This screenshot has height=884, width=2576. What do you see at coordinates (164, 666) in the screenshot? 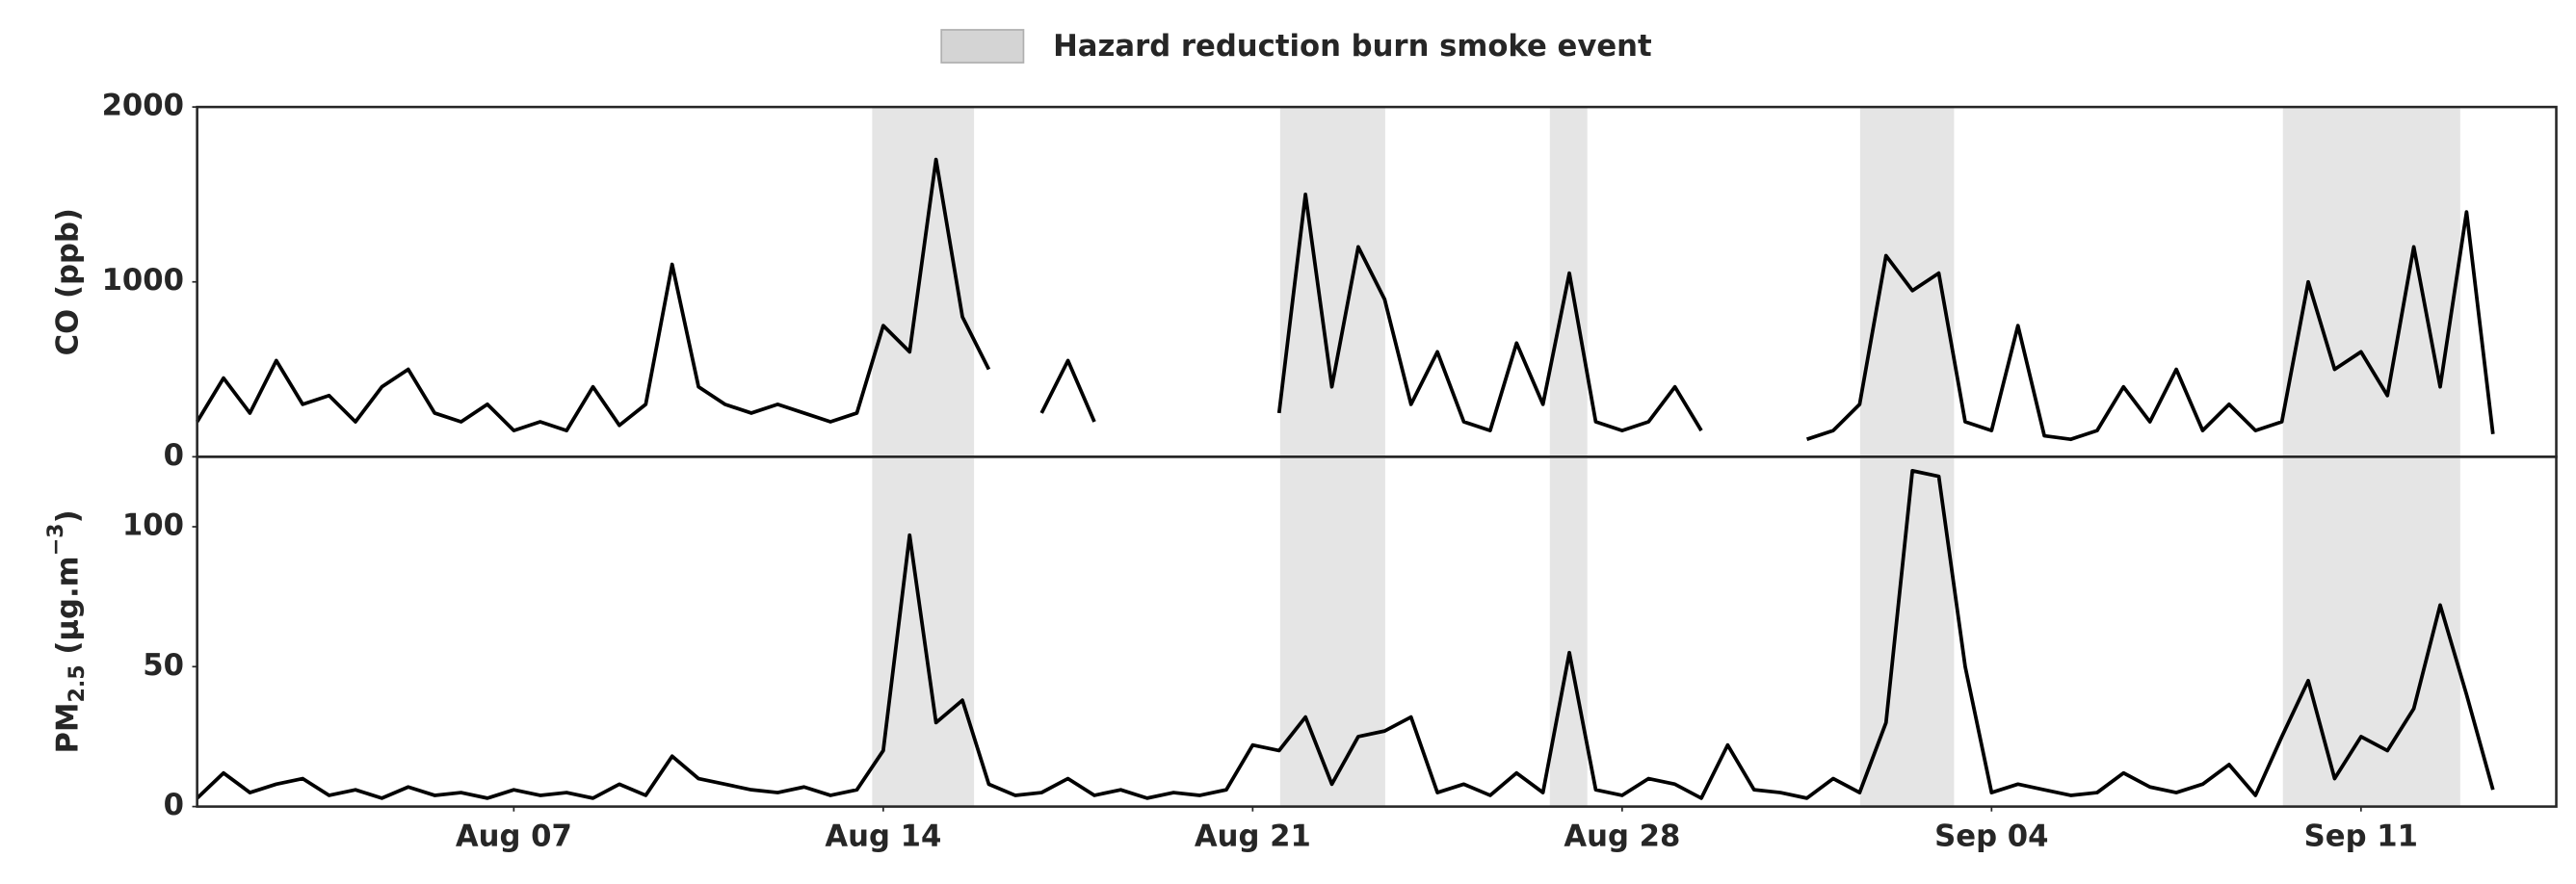
I see `y-tick-label: 50` at bounding box center [164, 666].